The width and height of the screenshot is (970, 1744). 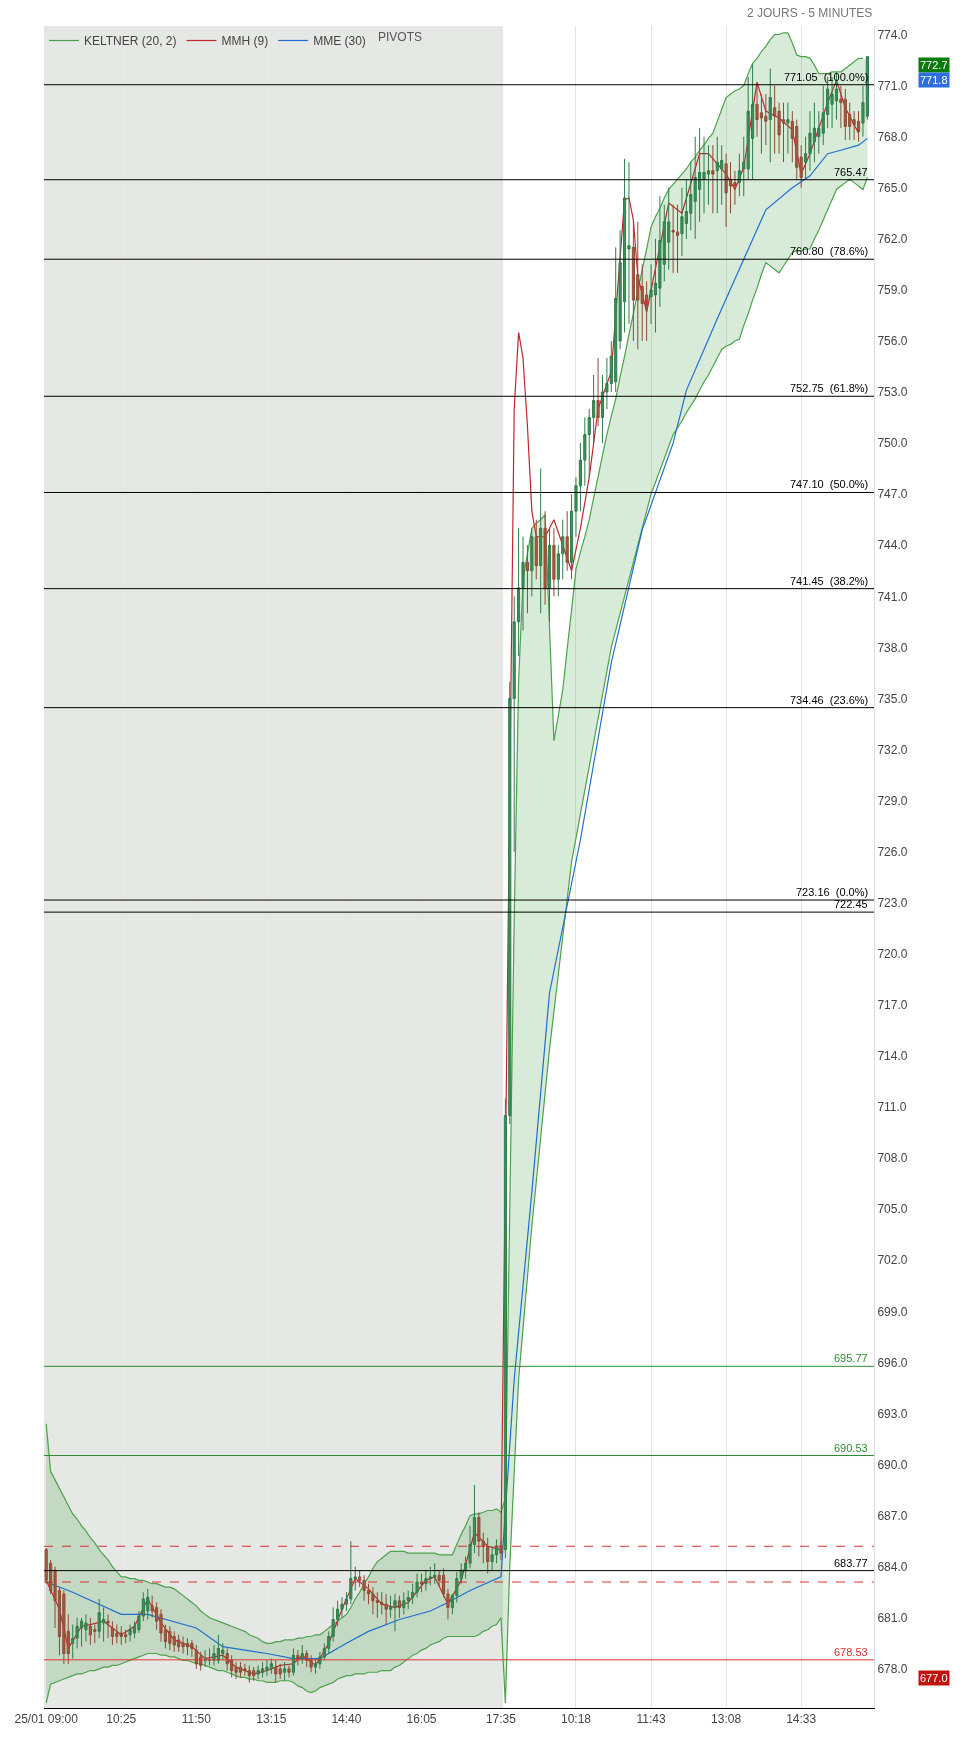 I want to click on ref-line-label: 734.46 (23.6%), so click(x=829, y=700).